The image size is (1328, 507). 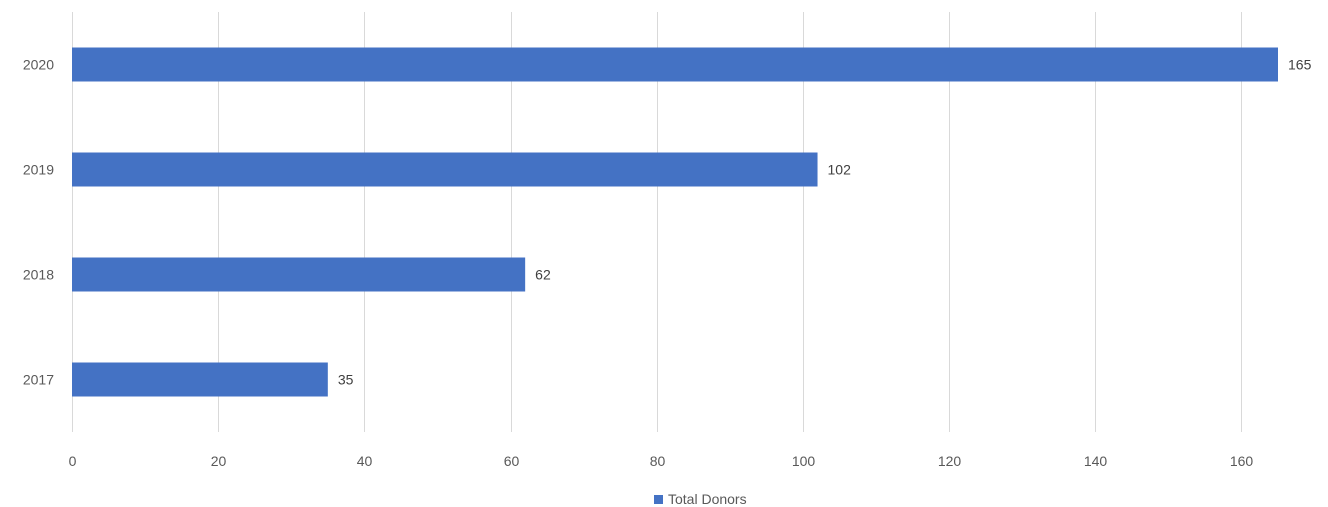 What do you see at coordinates (658, 499) in the screenshot?
I see `legend-swatch` at bounding box center [658, 499].